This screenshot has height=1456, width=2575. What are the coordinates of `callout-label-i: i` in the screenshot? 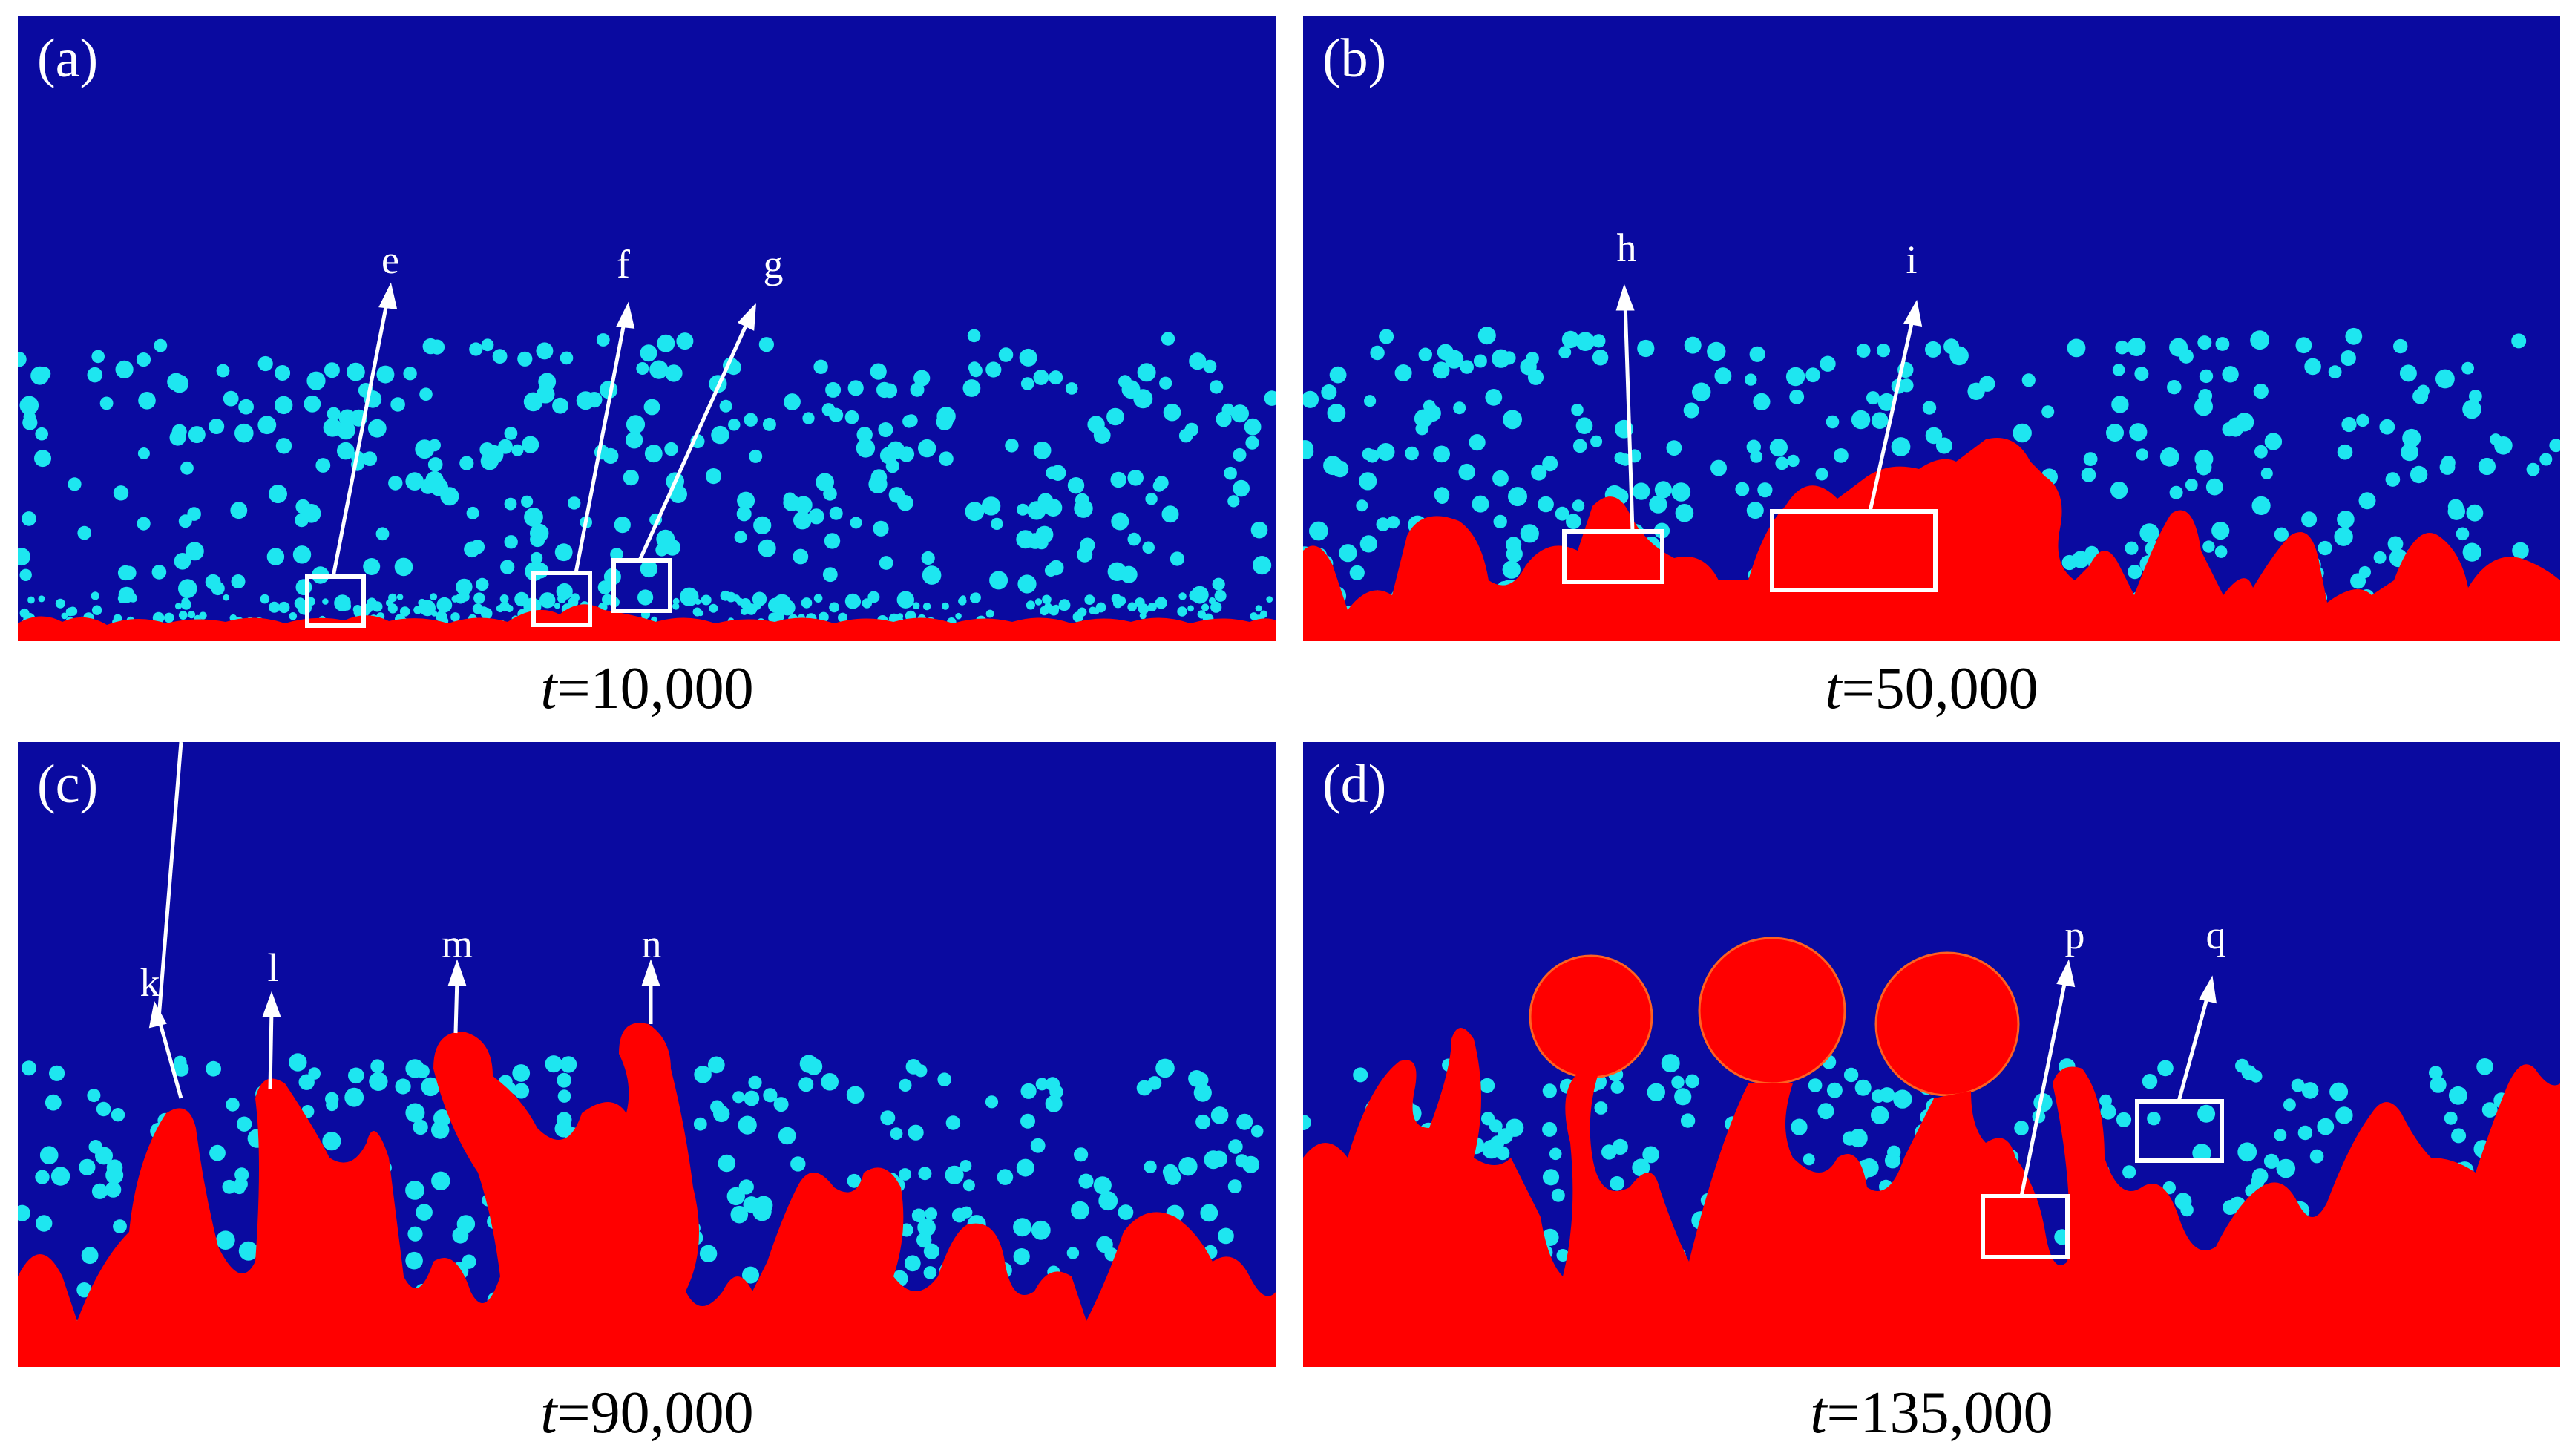 It's located at (1911, 259).